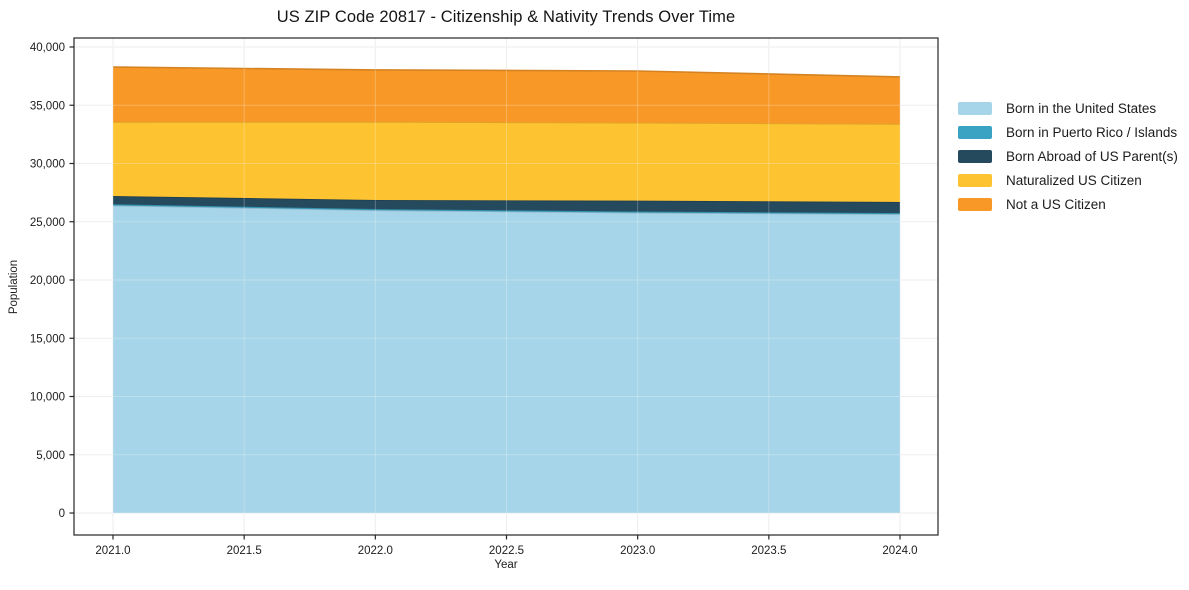 The height and width of the screenshot is (590, 1189). I want to click on legend-item: Born in Puerto Rico / Islands, so click(1068, 132).